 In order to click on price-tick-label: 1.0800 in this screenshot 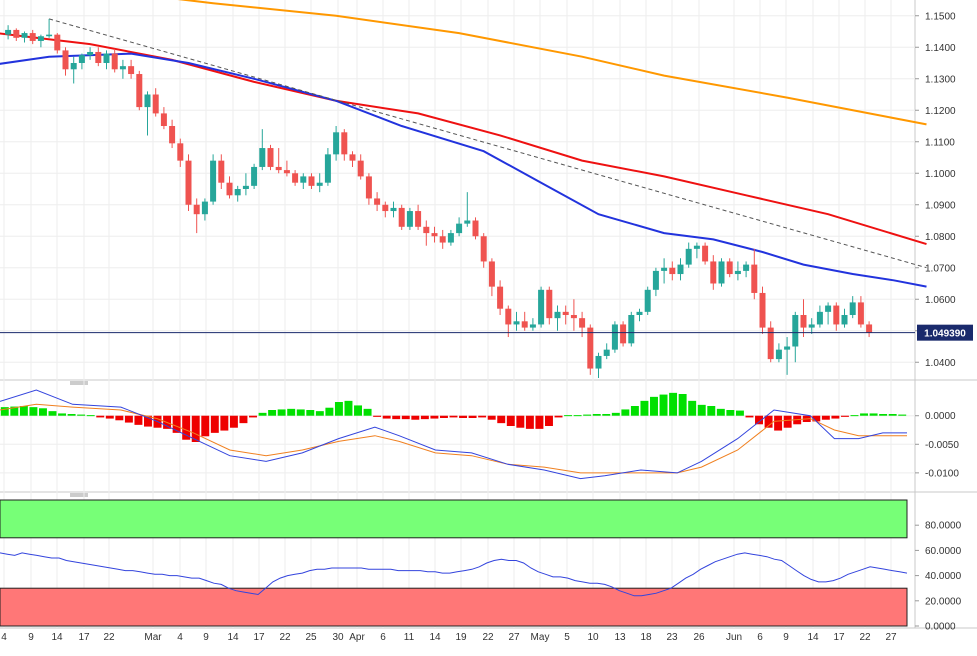, I will do `click(940, 237)`.